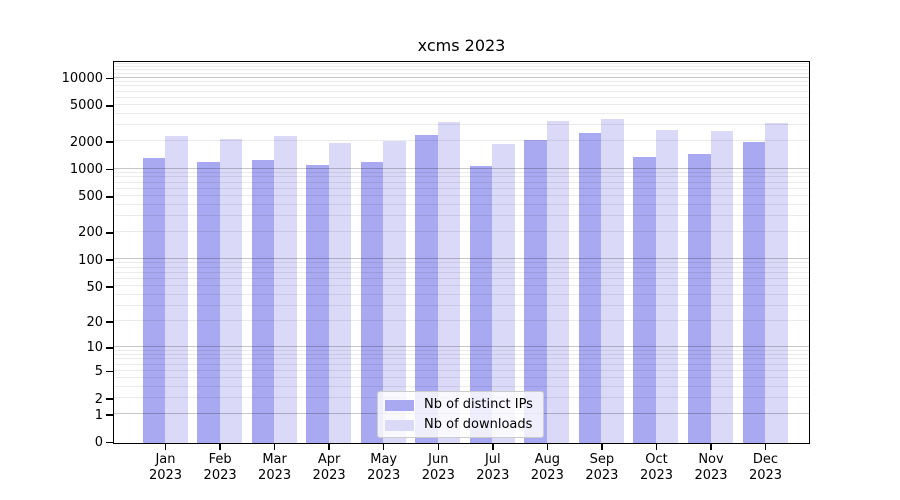  Describe the element at coordinates (711, 459) in the screenshot. I see `x-tick-label-month: Nov` at that location.